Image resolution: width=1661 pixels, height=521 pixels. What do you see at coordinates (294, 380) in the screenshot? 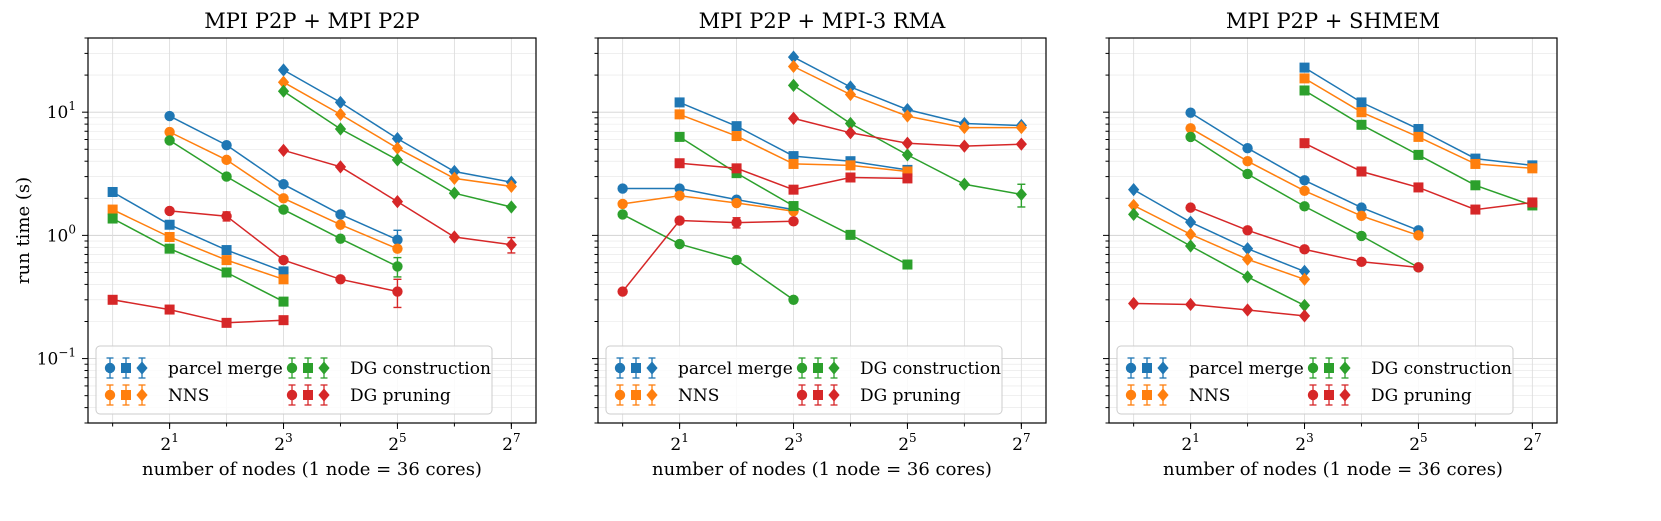
I see `legend-box` at bounding box center [294, 380].